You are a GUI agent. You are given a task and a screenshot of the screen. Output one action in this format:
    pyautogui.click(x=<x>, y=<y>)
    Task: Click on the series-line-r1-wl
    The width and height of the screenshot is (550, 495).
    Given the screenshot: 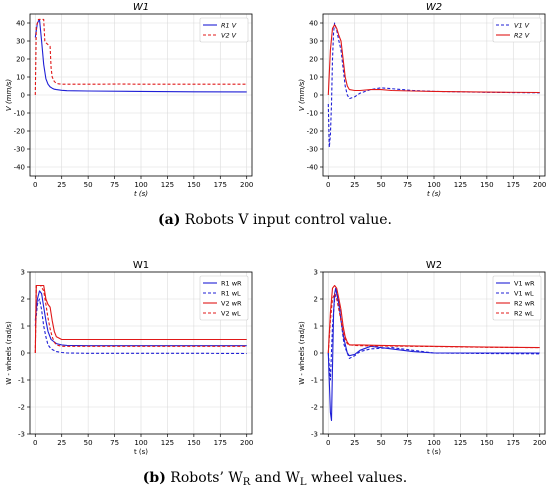 What is the action you would take?
    pyautogui.click(x=140, y=326)
    